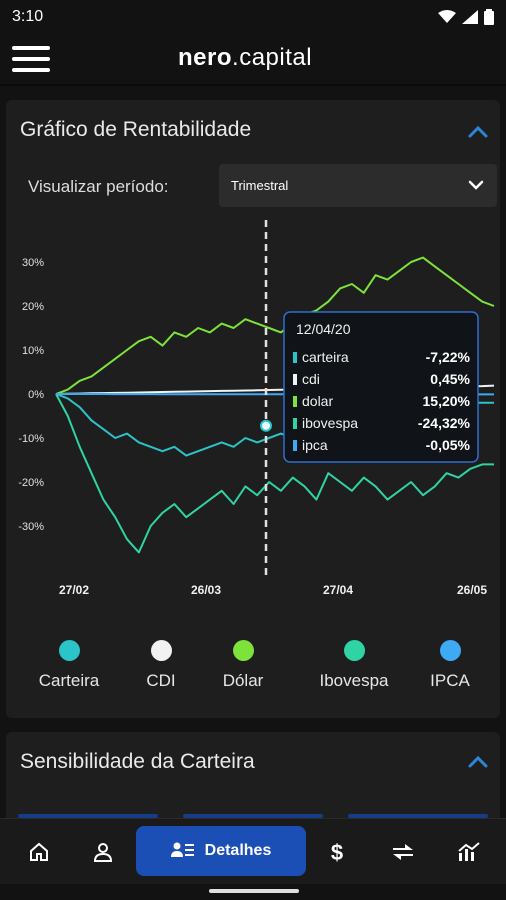 The height and width of the screenshot is (900, 506). What do you see at coordinates (444, 423) in the screenshot?
I see `tooltip-value: -24,32%` at bounding box center [444, 423].